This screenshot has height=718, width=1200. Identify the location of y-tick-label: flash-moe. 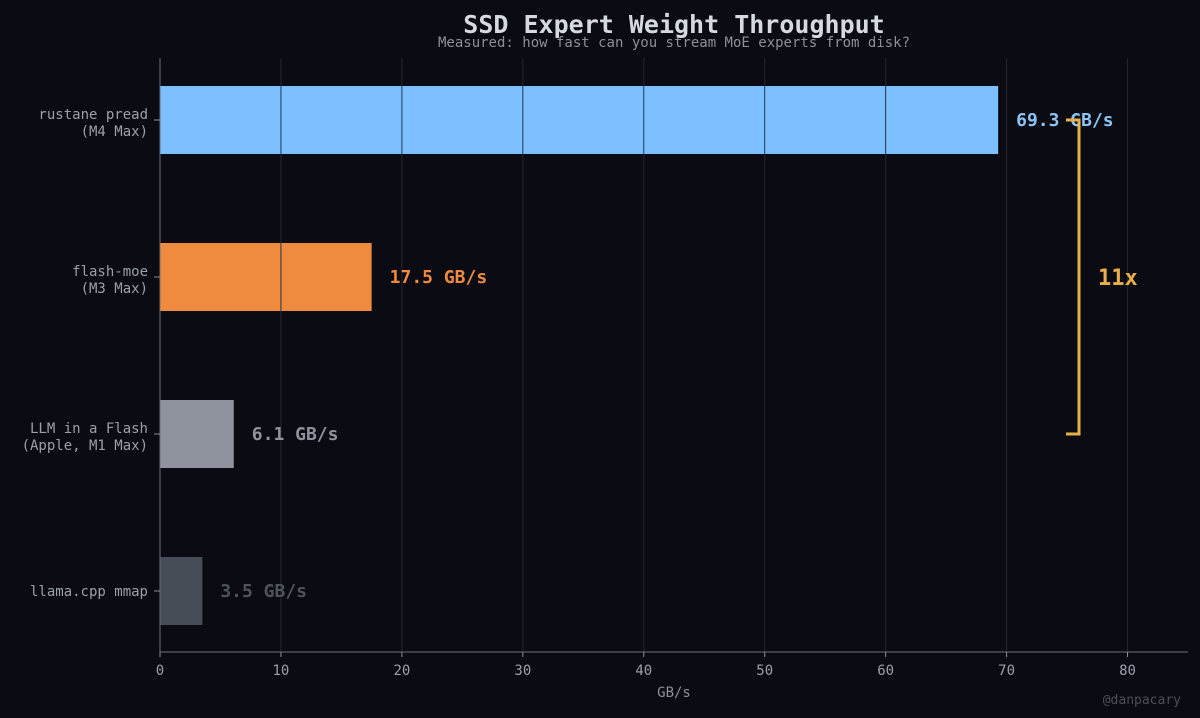
(110, 272).